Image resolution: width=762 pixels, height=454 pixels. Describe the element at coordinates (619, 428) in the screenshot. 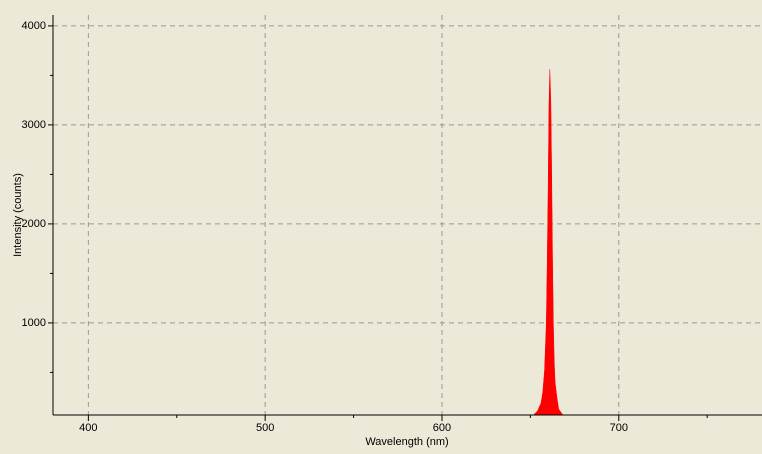

I see `x-tick-label: 700` at that location.